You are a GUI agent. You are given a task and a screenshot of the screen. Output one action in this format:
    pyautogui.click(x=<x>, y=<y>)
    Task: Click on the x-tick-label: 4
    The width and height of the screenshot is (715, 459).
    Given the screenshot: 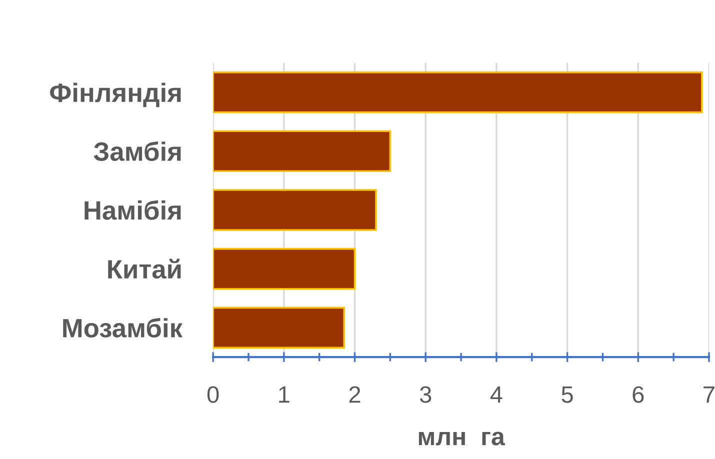 What is the action you would take?
    pyautogui.click(x=496, y=394)
    